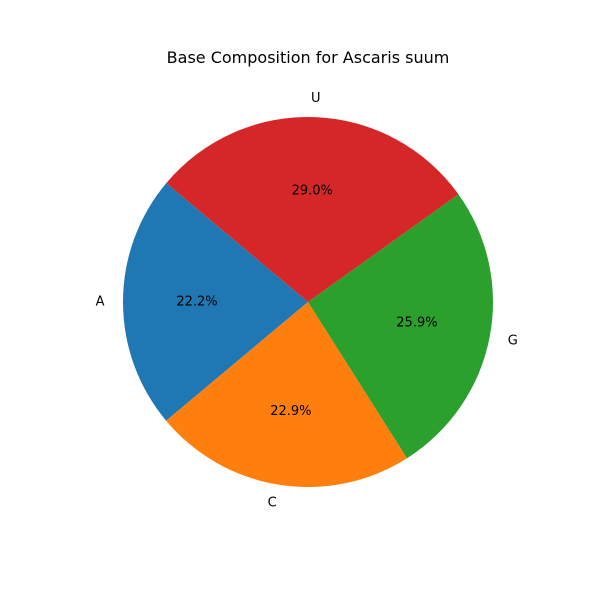 Image resolution: width=600 pixels, height=600 pixels. What do you see at coordinates (196, 301) in the screenshot?
I see `percent-label-a: 22.2%` at bounding box center [196, 301].